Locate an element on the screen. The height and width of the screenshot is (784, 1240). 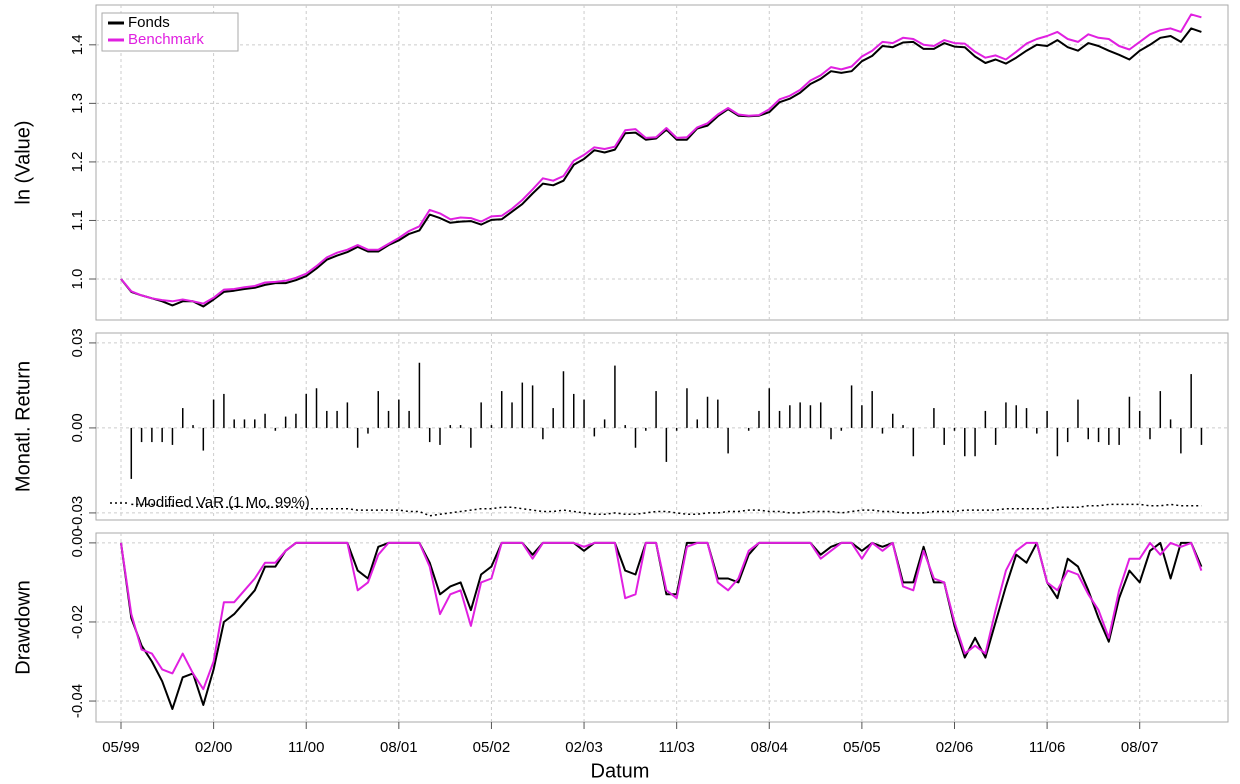
legend-label: Benchmark is located at coordinates (166, 39).